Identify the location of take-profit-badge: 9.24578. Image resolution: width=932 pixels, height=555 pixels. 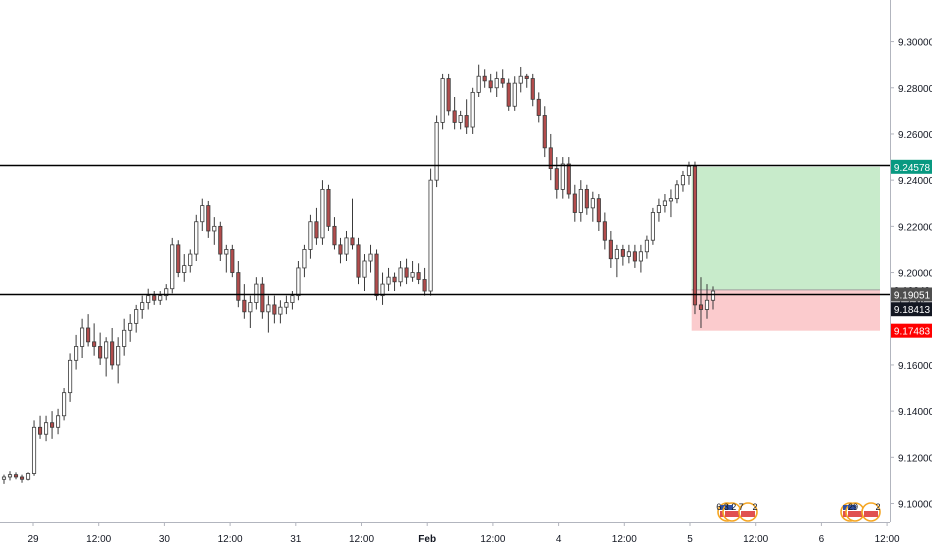
(911, 166).